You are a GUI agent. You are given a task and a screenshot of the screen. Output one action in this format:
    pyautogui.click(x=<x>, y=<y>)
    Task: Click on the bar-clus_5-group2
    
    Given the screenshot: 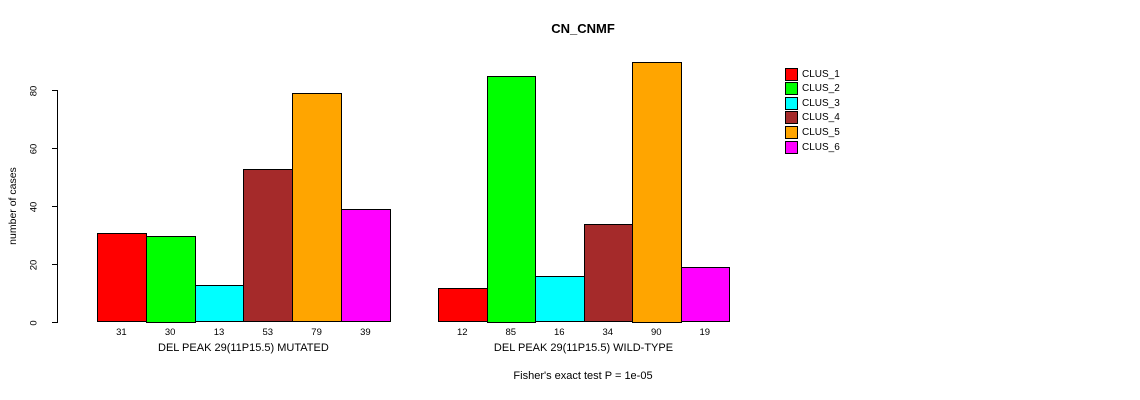 What is the action you would take?
    pyautogui.click(x=657, y=192)
    